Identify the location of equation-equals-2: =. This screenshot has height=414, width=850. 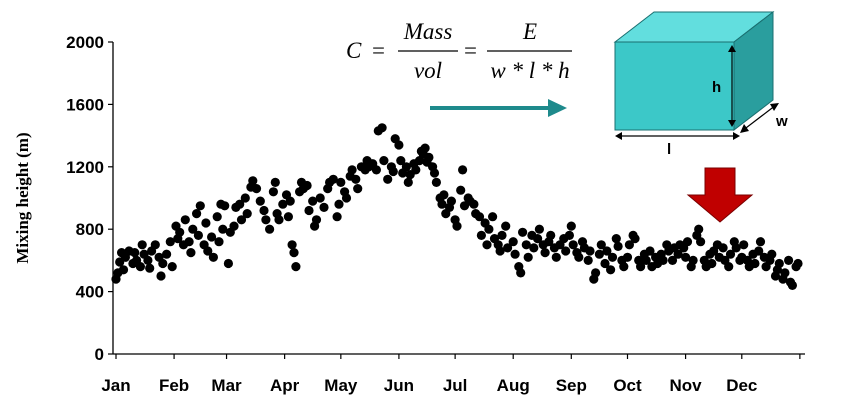
(470, 50).